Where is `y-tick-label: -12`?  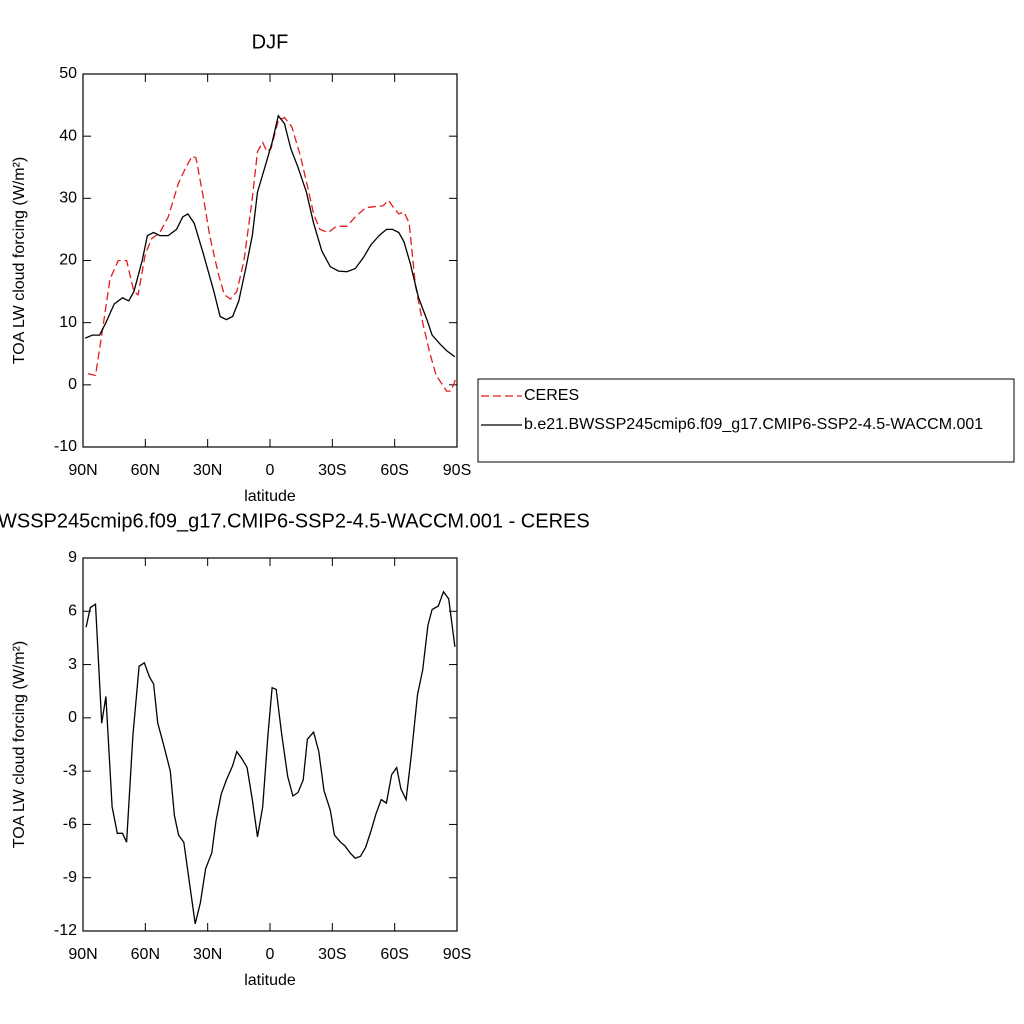
y-tick-label: -12 is located at coordinates (65, 930).